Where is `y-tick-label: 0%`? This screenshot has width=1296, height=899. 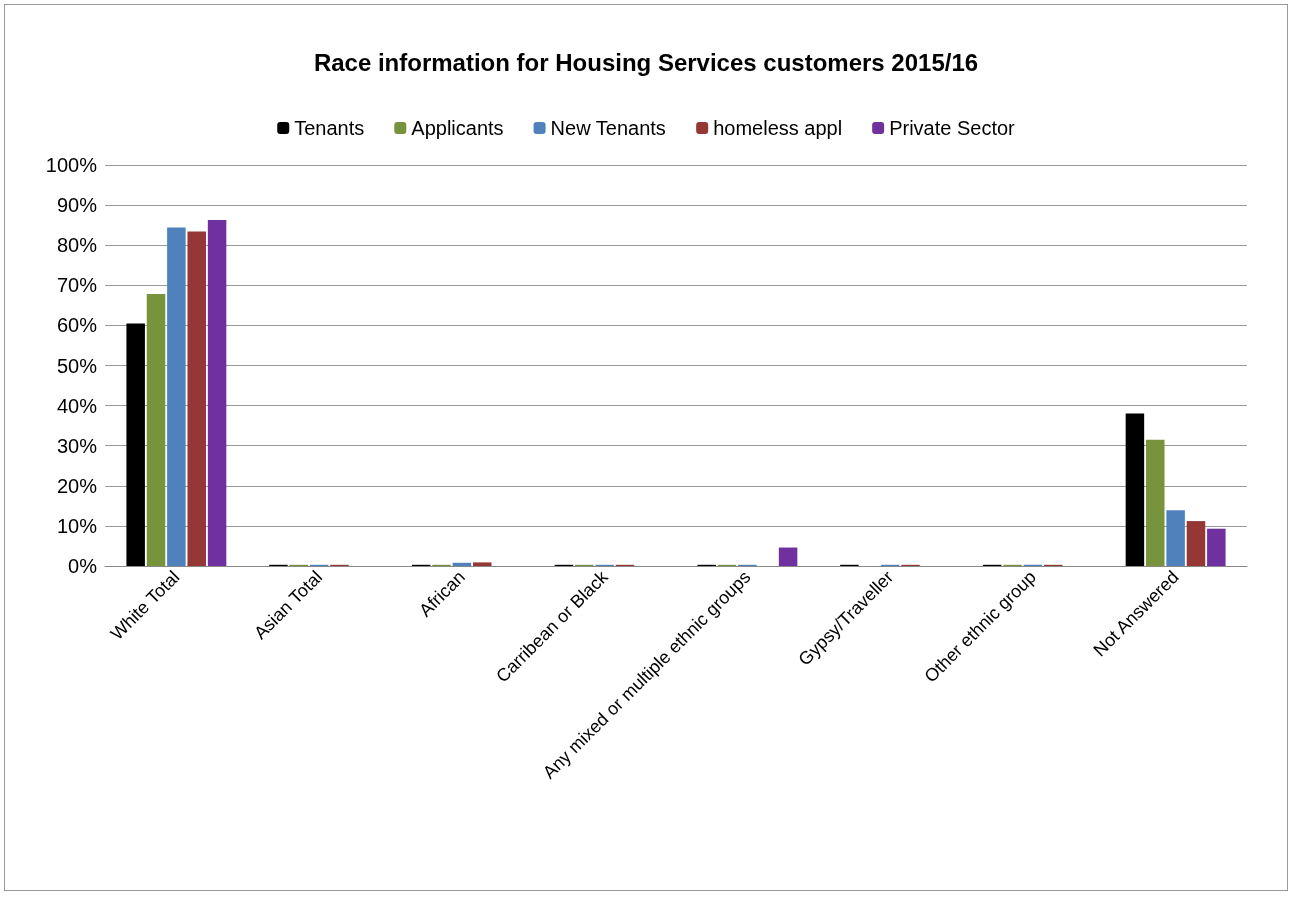 y-tick-label: 0% is located at coordinates (83, 566).